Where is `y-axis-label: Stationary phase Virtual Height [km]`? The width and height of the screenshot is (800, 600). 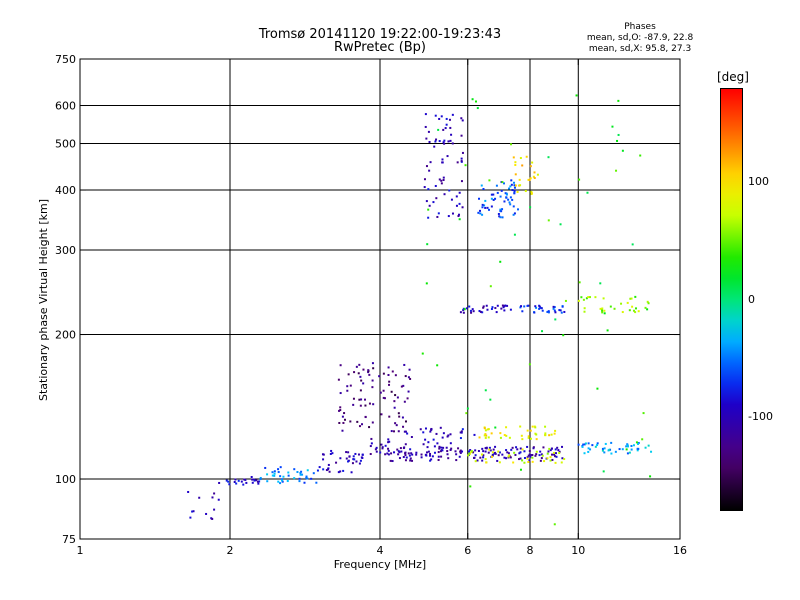 y-axis-label: Stationary phase Virtual Height [km] is located at coordinates (43, 300).